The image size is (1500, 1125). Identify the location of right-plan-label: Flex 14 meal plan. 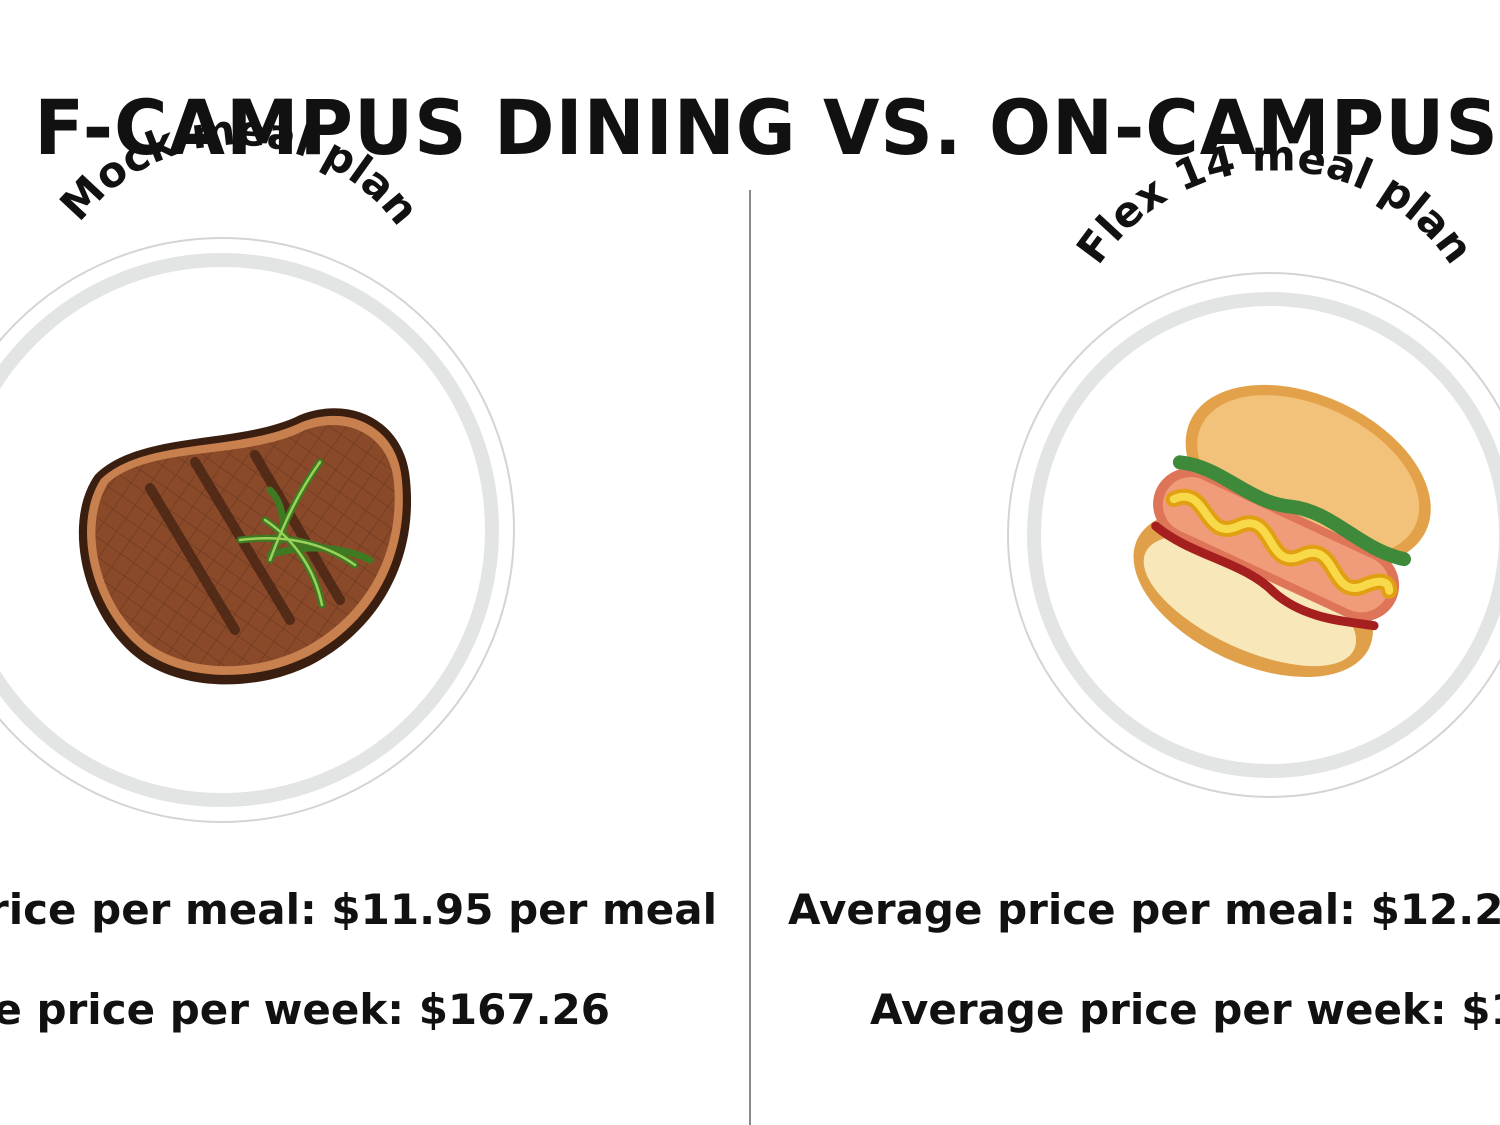
(1275, 201).